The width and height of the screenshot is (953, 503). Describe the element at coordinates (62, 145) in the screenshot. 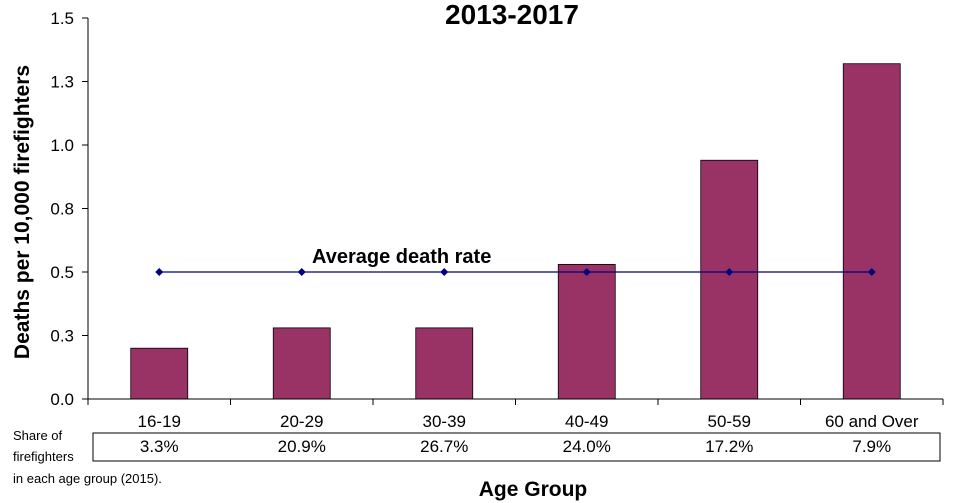

I see `y-tick-label: 1.0` at that location.